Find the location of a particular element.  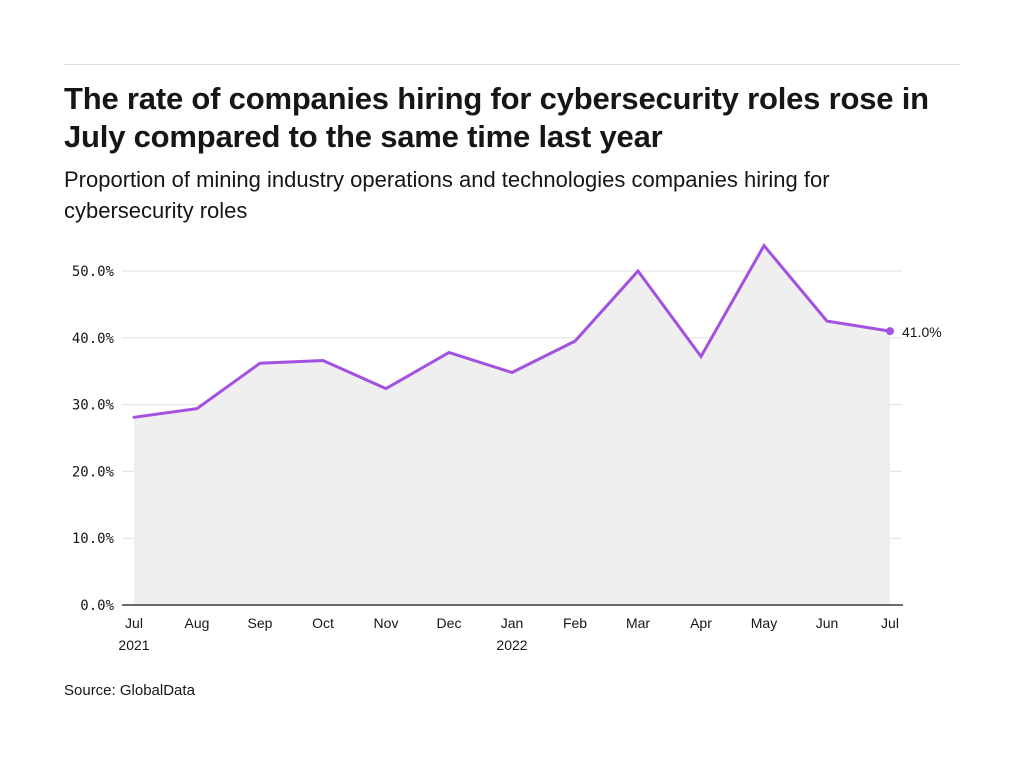

y-tick-label: 40.0% is located at coordinates (93, 339).